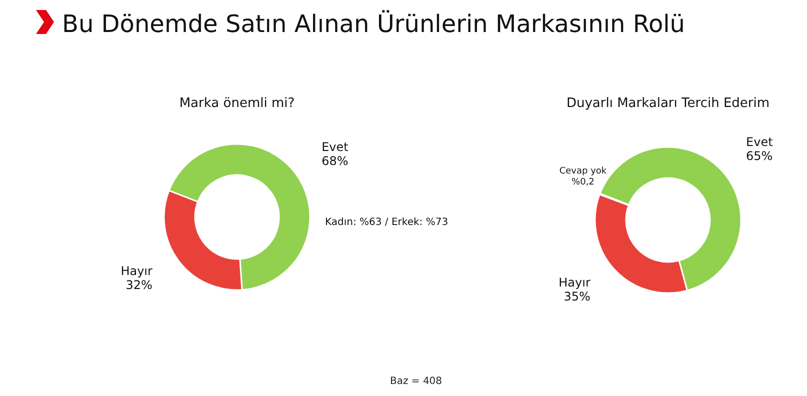  Describe the element at coordinates (577, 297) in the screenshot. I see `data-label: 35%` at that location.